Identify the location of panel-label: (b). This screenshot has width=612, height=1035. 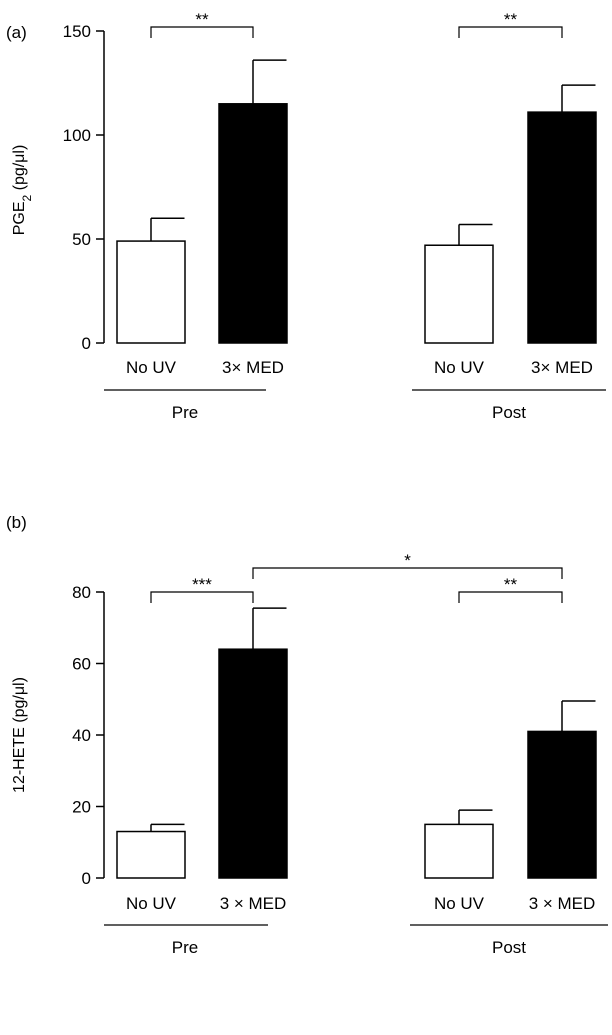
(16, 522).